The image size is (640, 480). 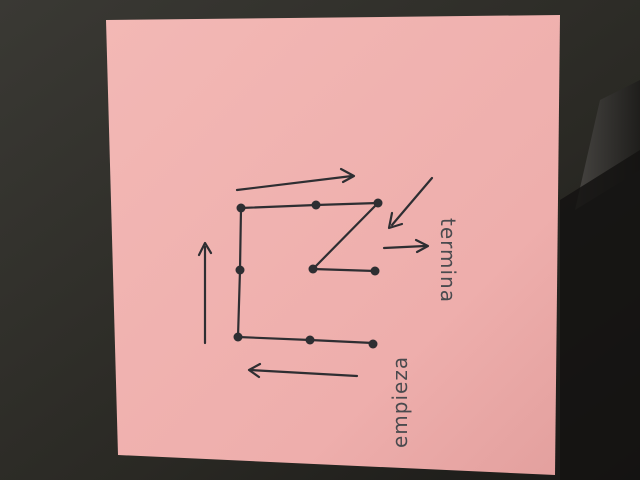 What do you see at coordinates (205, 249) in the screenshot?
I see `arrow-up-head` at bounding box center [205, 249].